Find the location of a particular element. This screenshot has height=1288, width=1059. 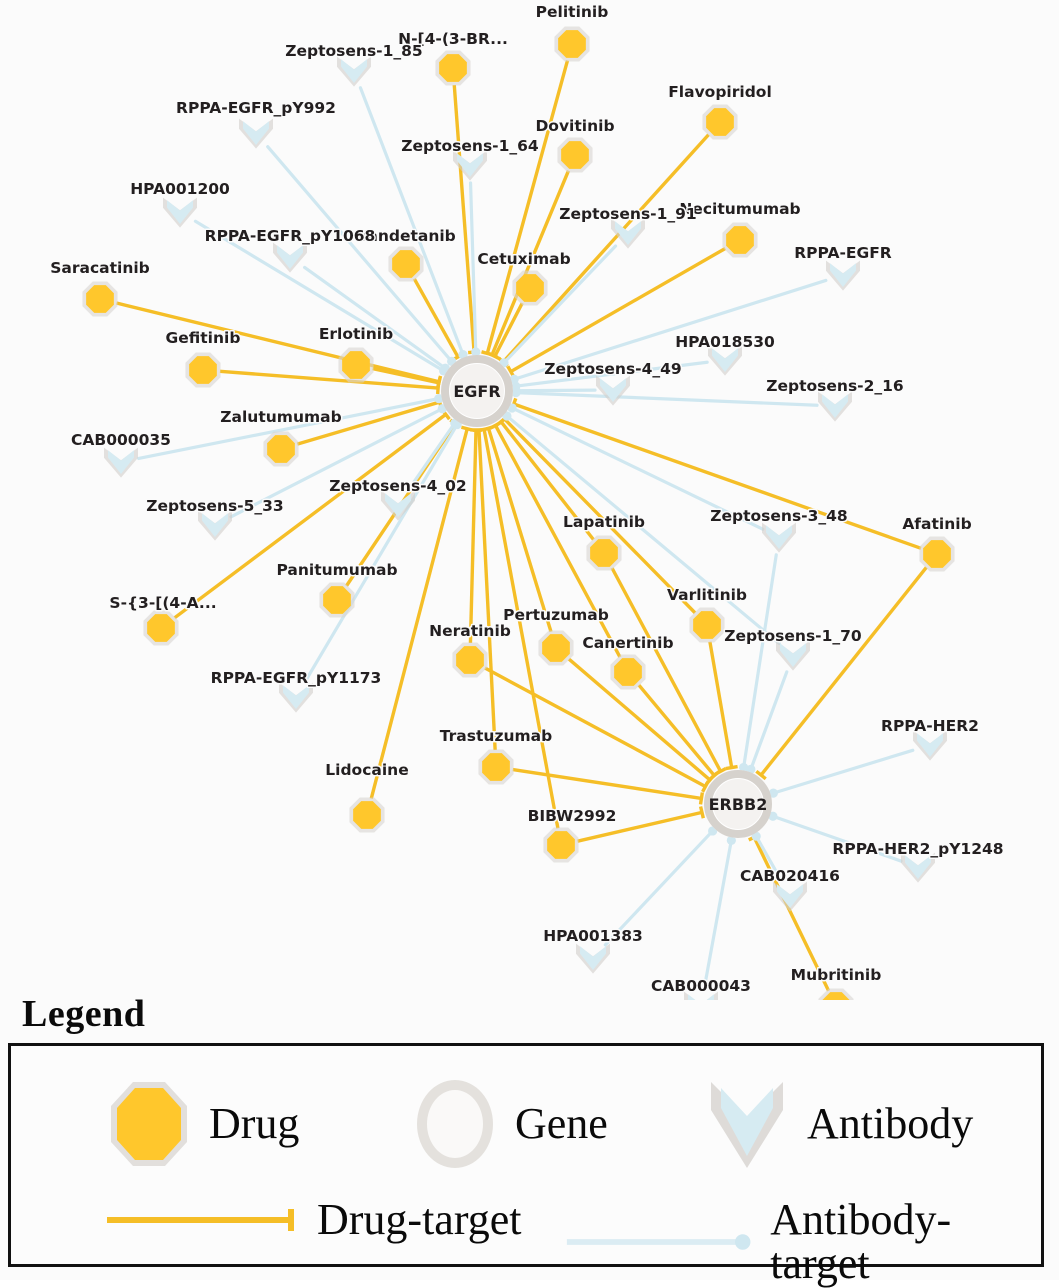

antibody-node-label: Zeptosens-4_02 is located at coordinates (397, 486).